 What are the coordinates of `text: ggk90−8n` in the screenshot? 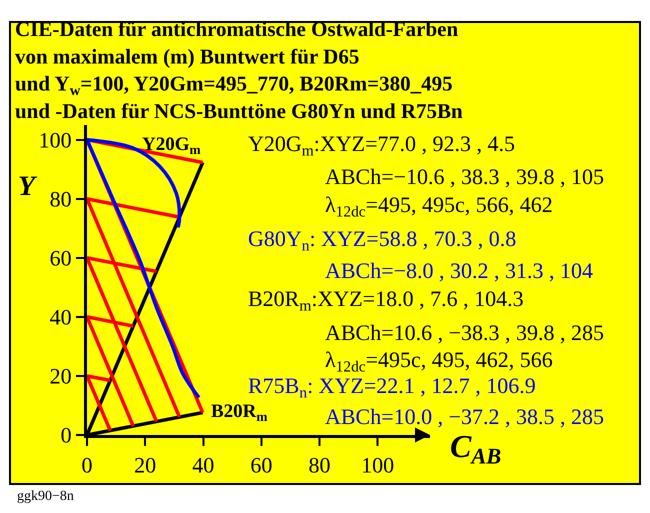 It's located at (45, 496).